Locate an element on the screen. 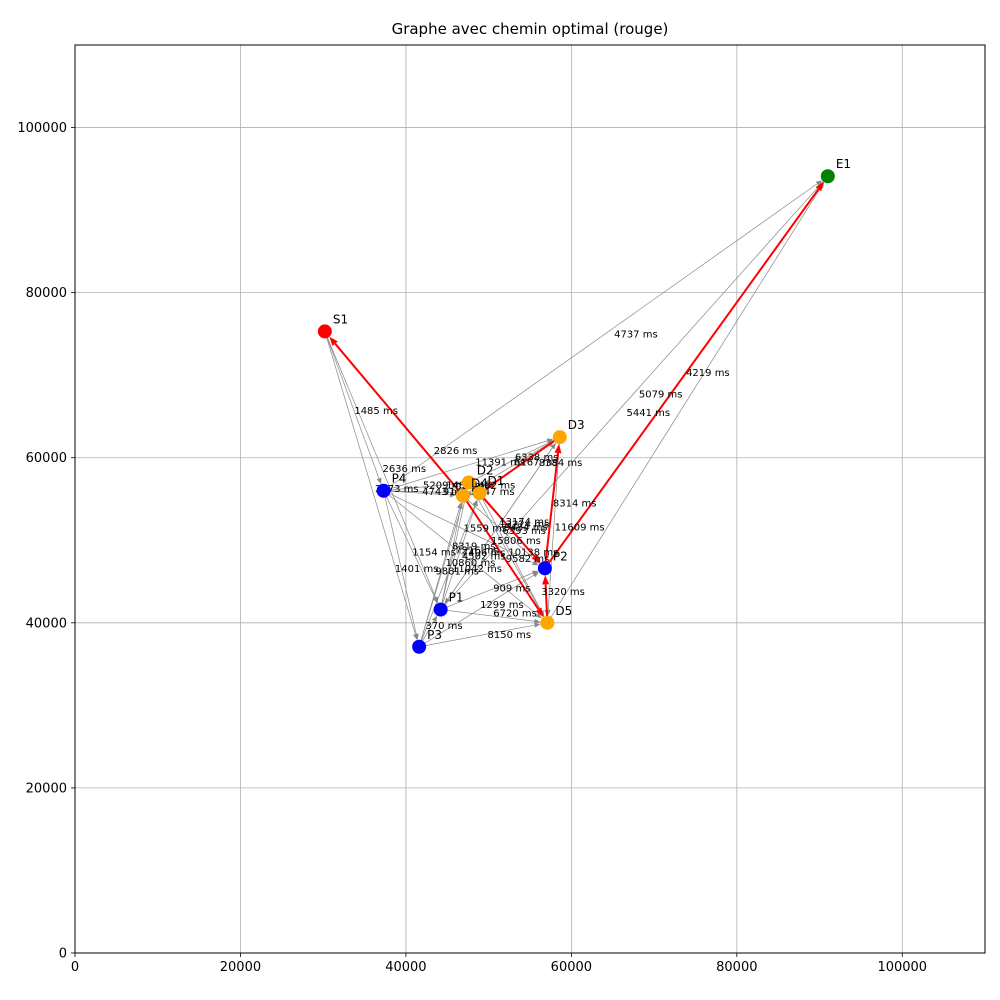 This screenshot has width=1000, height=1000. node-label-d3: D3 is located at coordinates (576, 425).